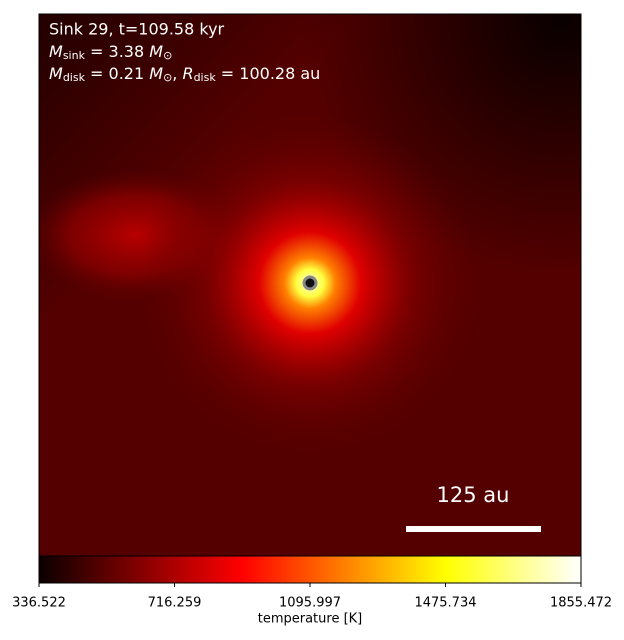 The height and width of the screenshot is (640, 624). I want to click on annotation-line: Mdisk = 0.21 M⊙, Rdisk = 100.28 au, so click(184, 74).